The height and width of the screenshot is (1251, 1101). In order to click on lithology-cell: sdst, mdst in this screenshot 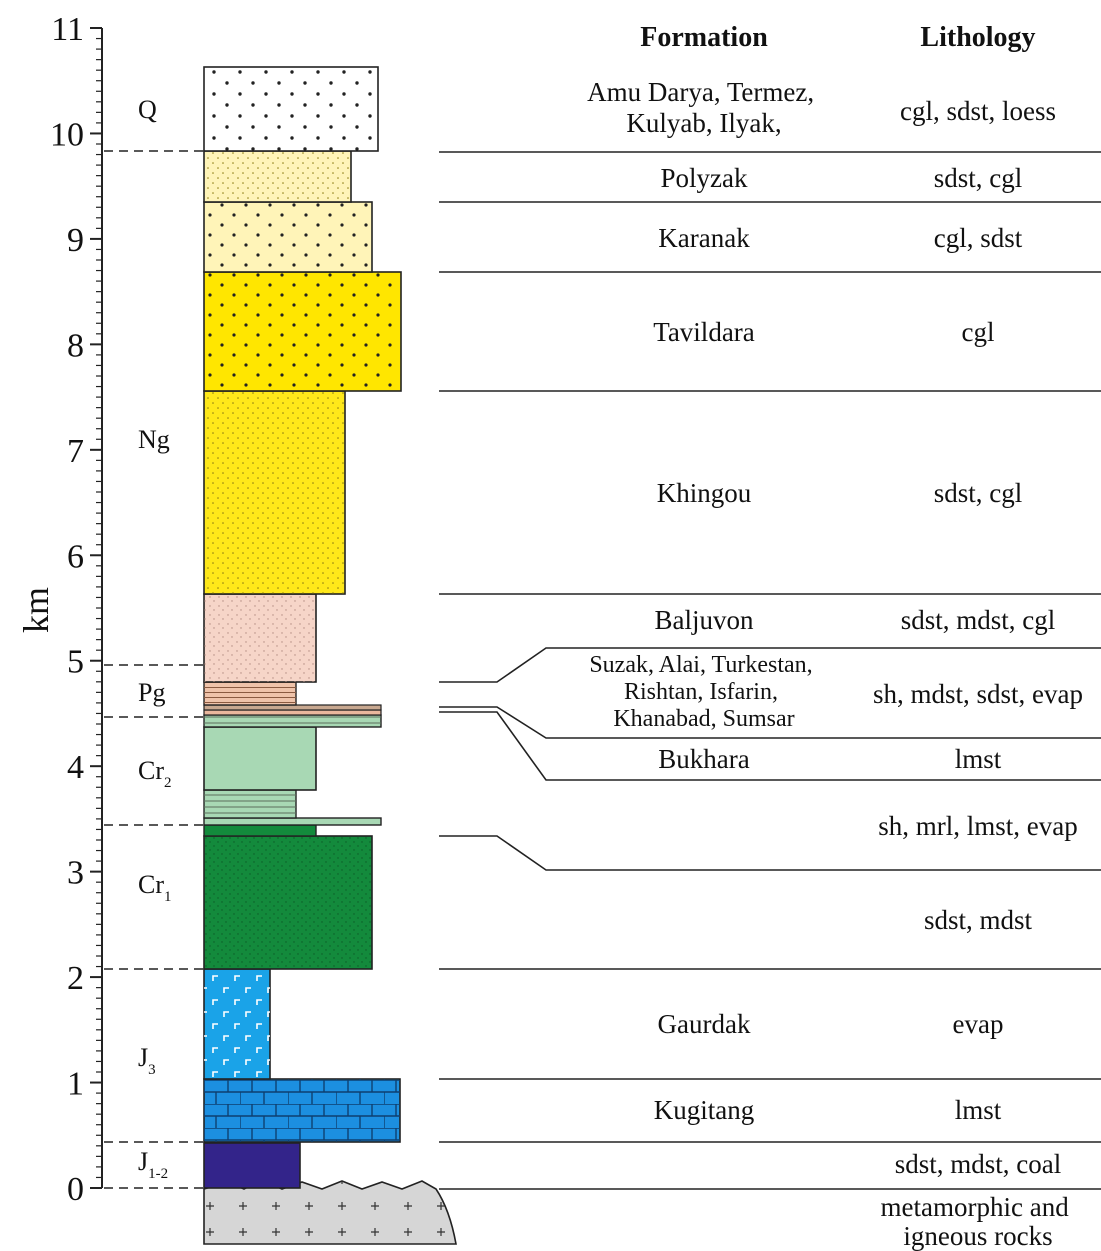, I will do `click(978, 920)`.